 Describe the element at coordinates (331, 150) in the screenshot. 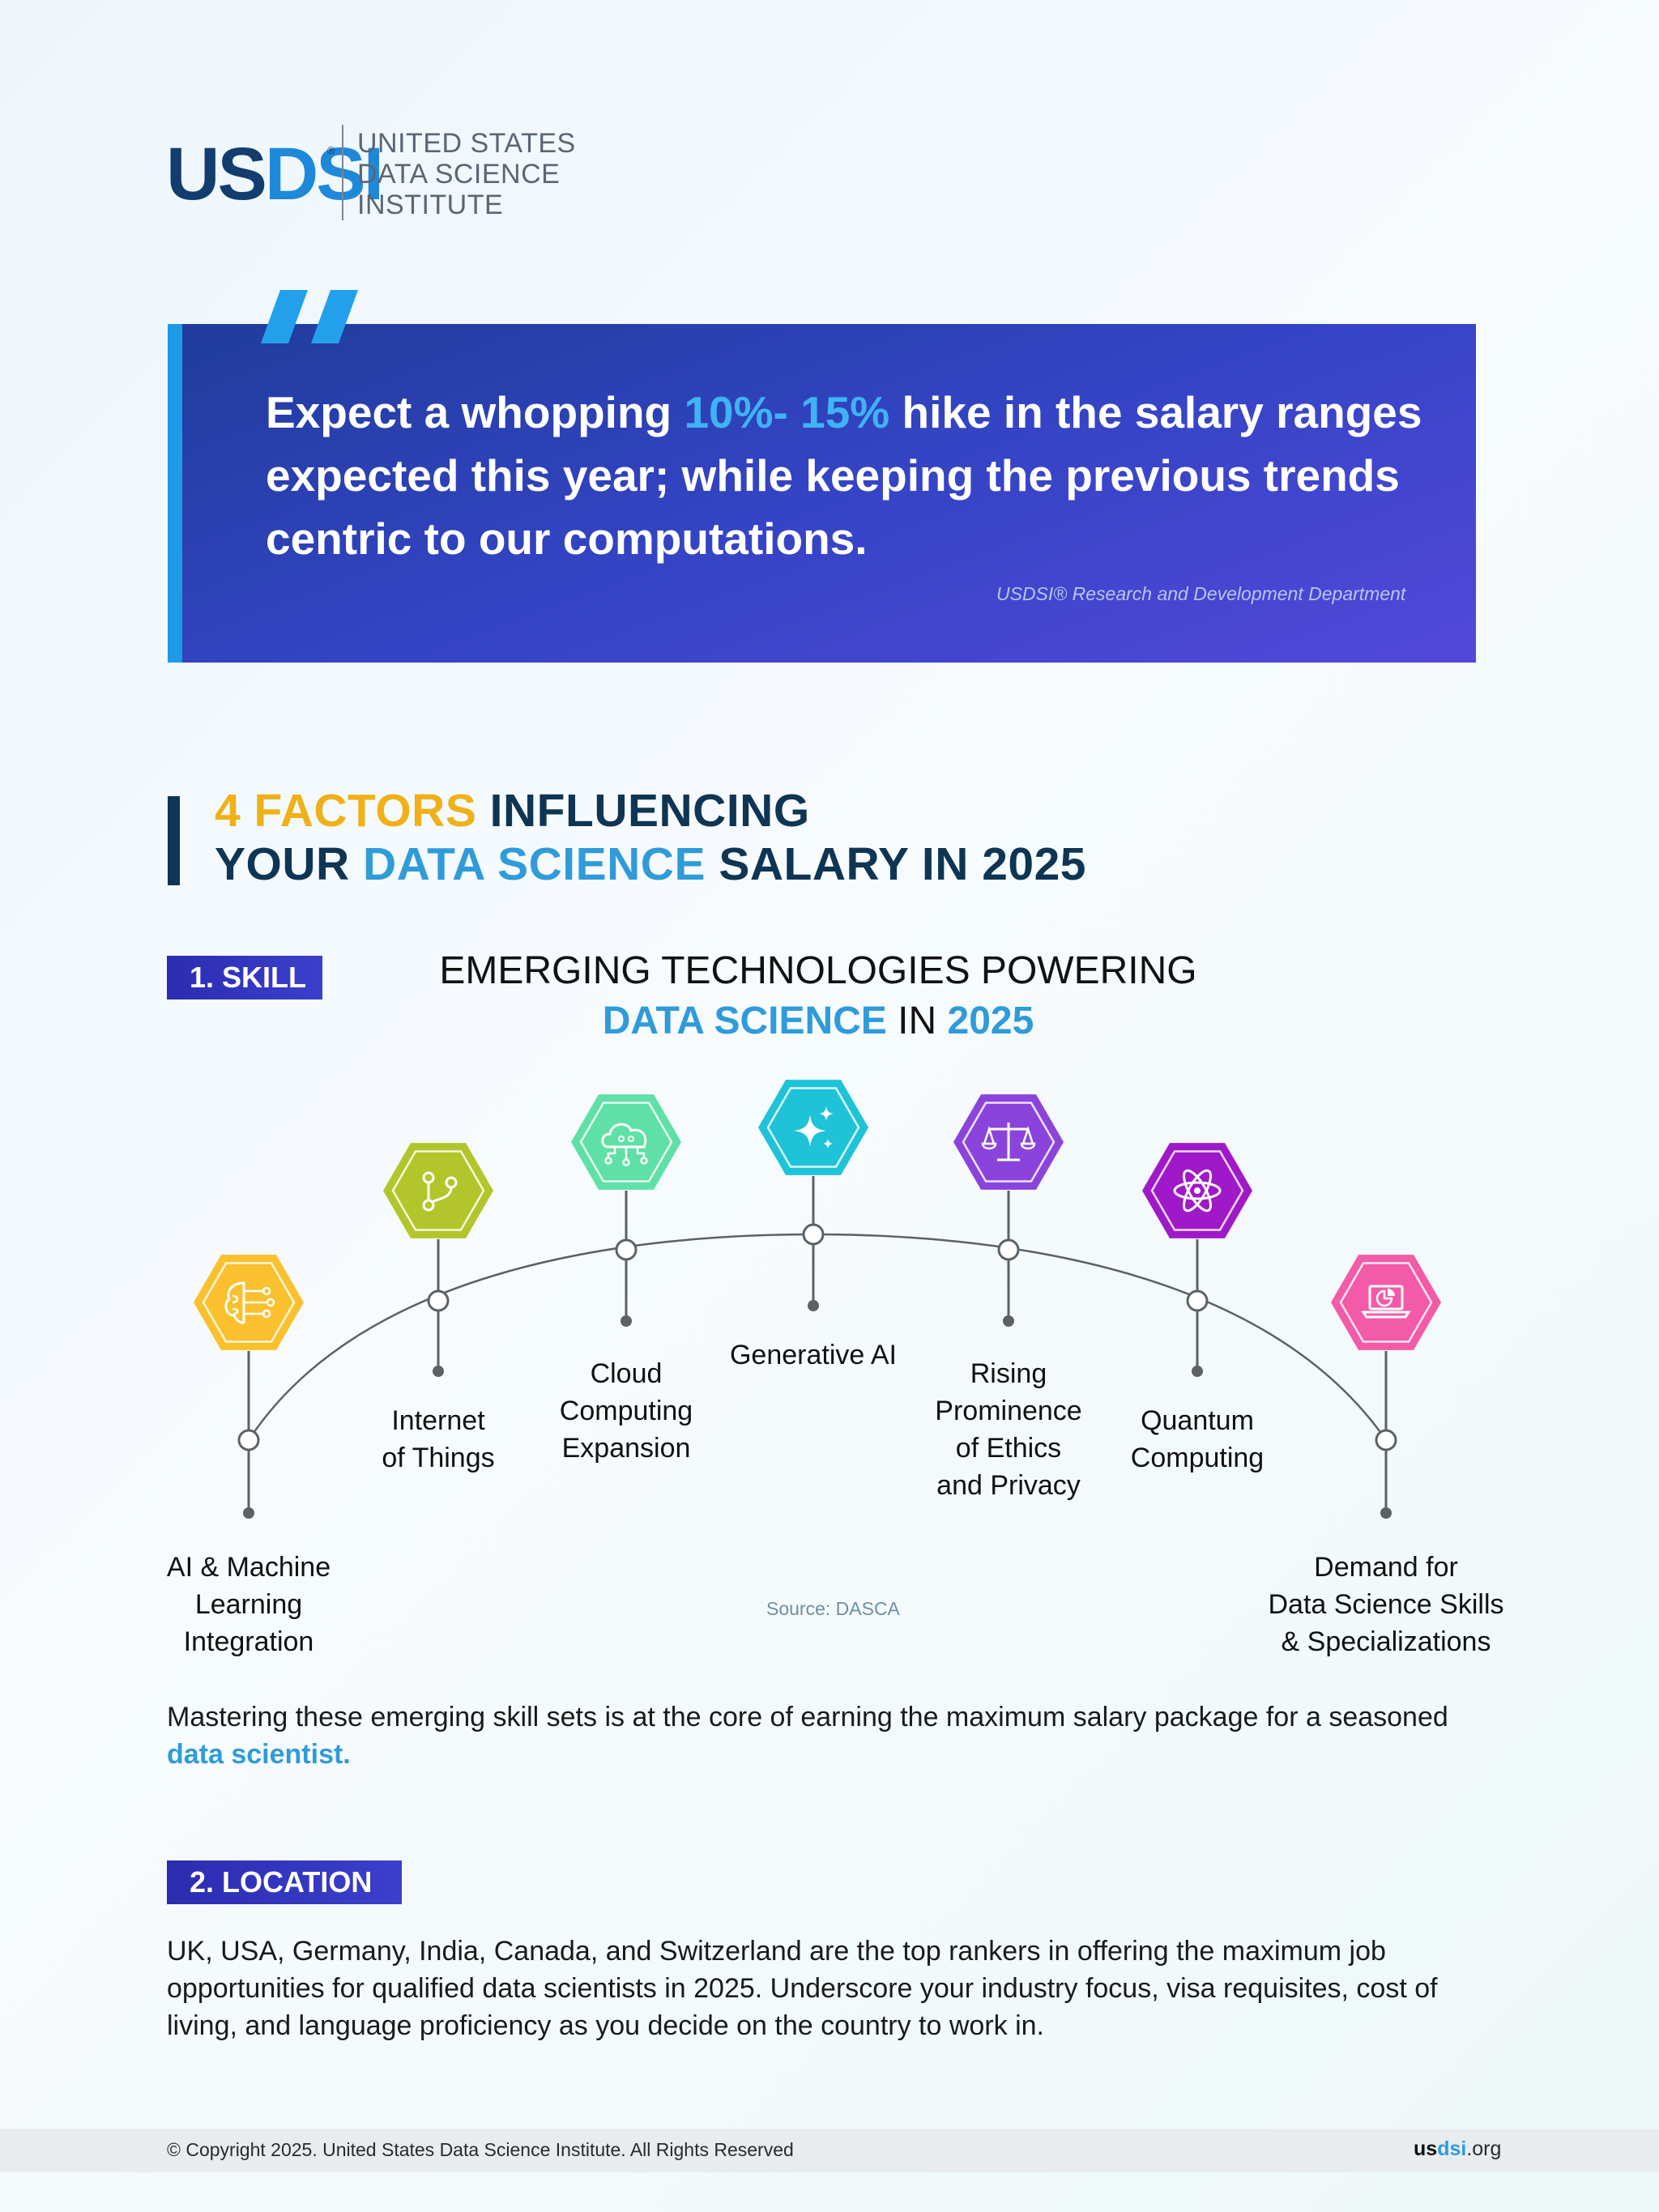

I see `logo-registered-mark: ®` at that location.